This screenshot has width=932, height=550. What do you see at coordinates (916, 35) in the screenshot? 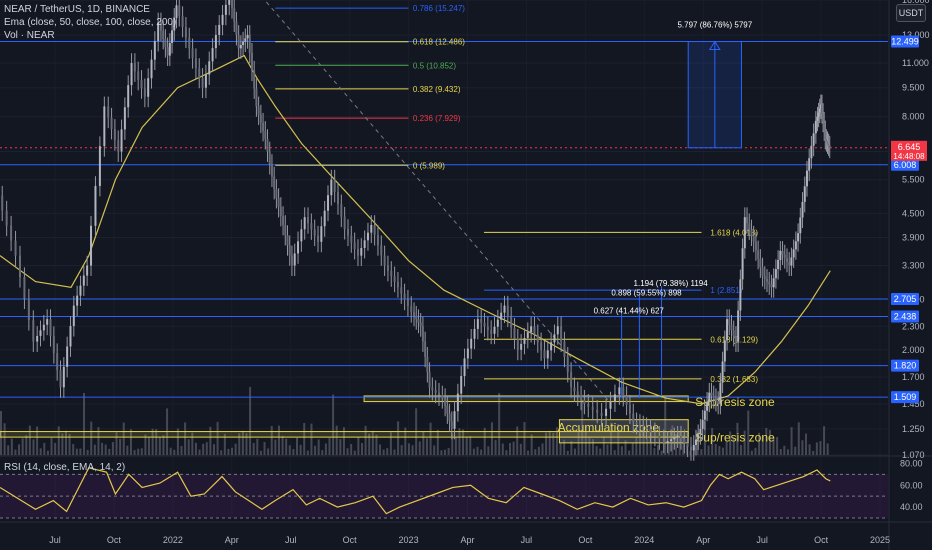
I see `y-tick-label: 13.000` at bounding box center [916, 35].